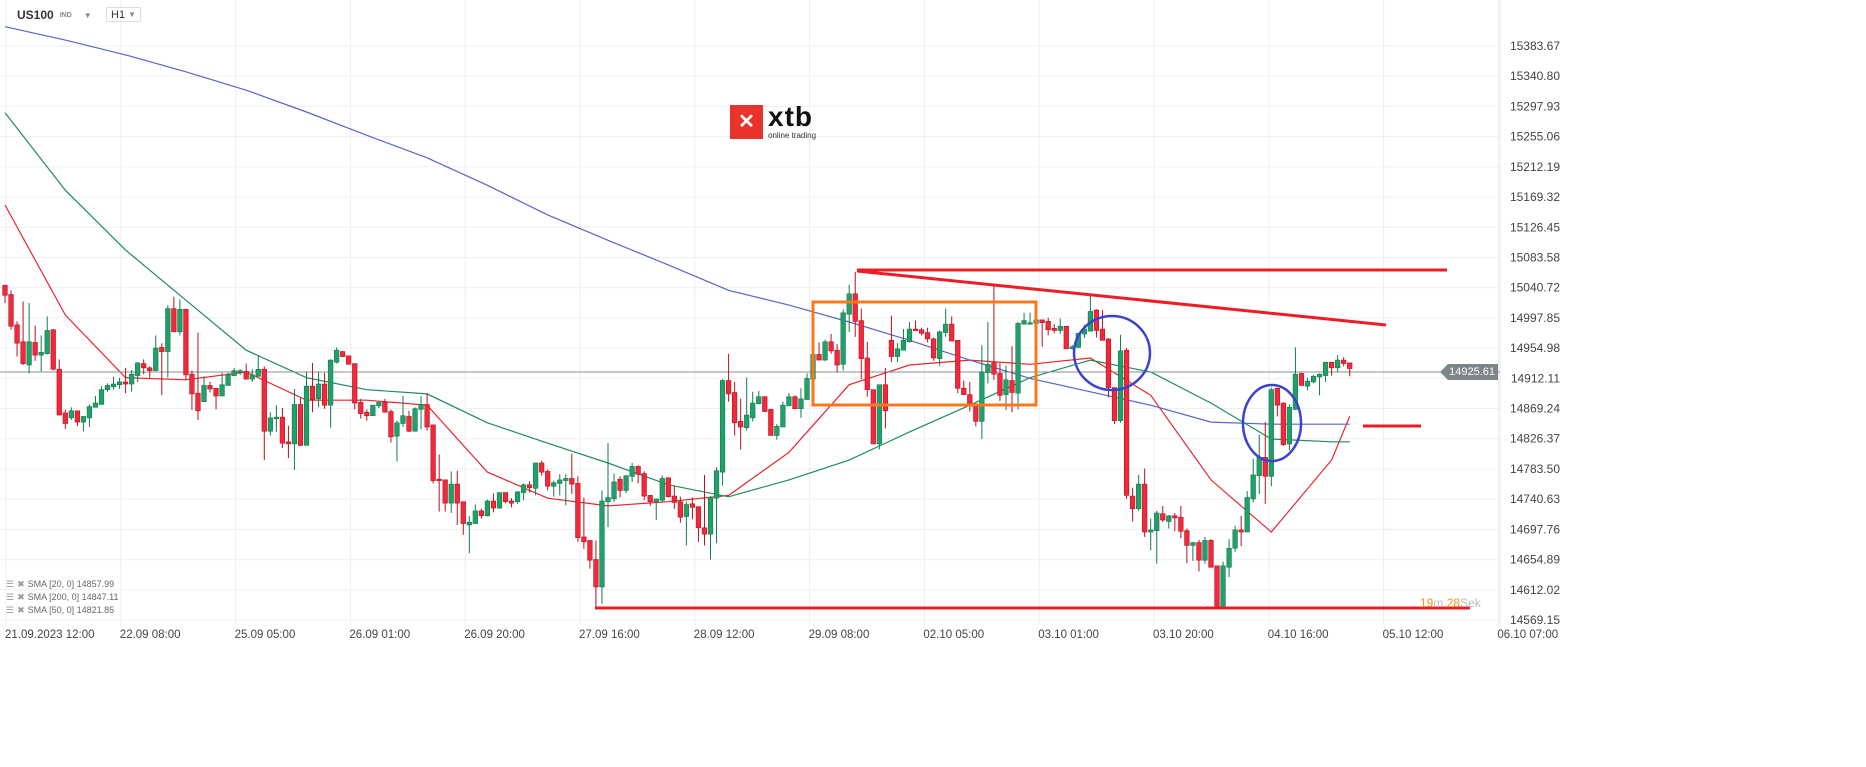 This screenshot has height=767, width=1866. Describe the element at coordinates (1438, 603) in the screenshot. I see `timer-minutes-unit: m` at that location.